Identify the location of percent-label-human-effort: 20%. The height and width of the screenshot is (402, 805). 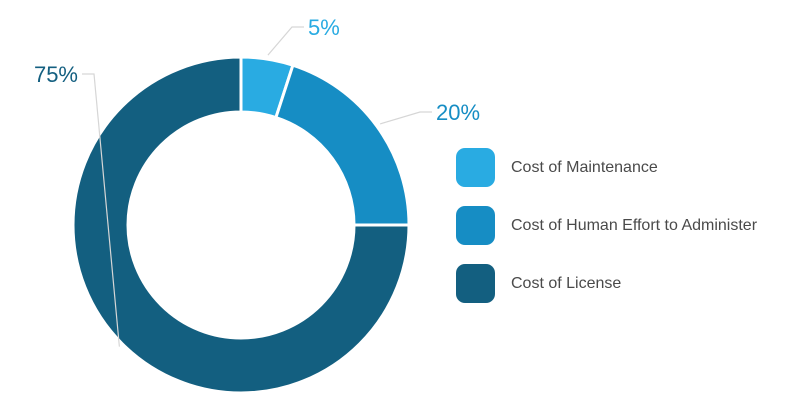
(458, 112).